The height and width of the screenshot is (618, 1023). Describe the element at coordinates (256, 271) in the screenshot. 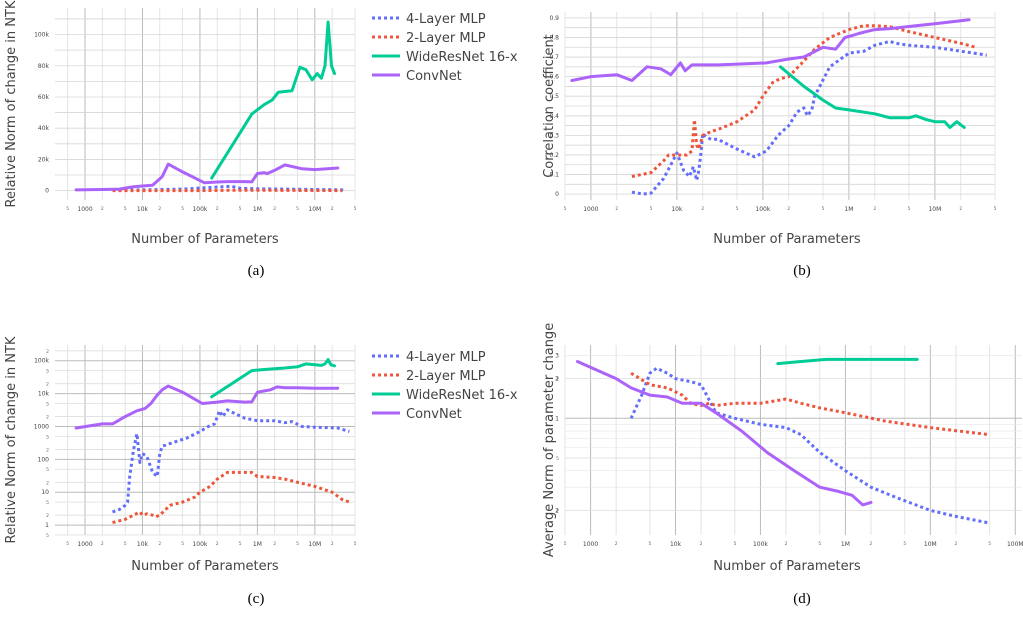

I see `panel-caption: (a)` at that location.